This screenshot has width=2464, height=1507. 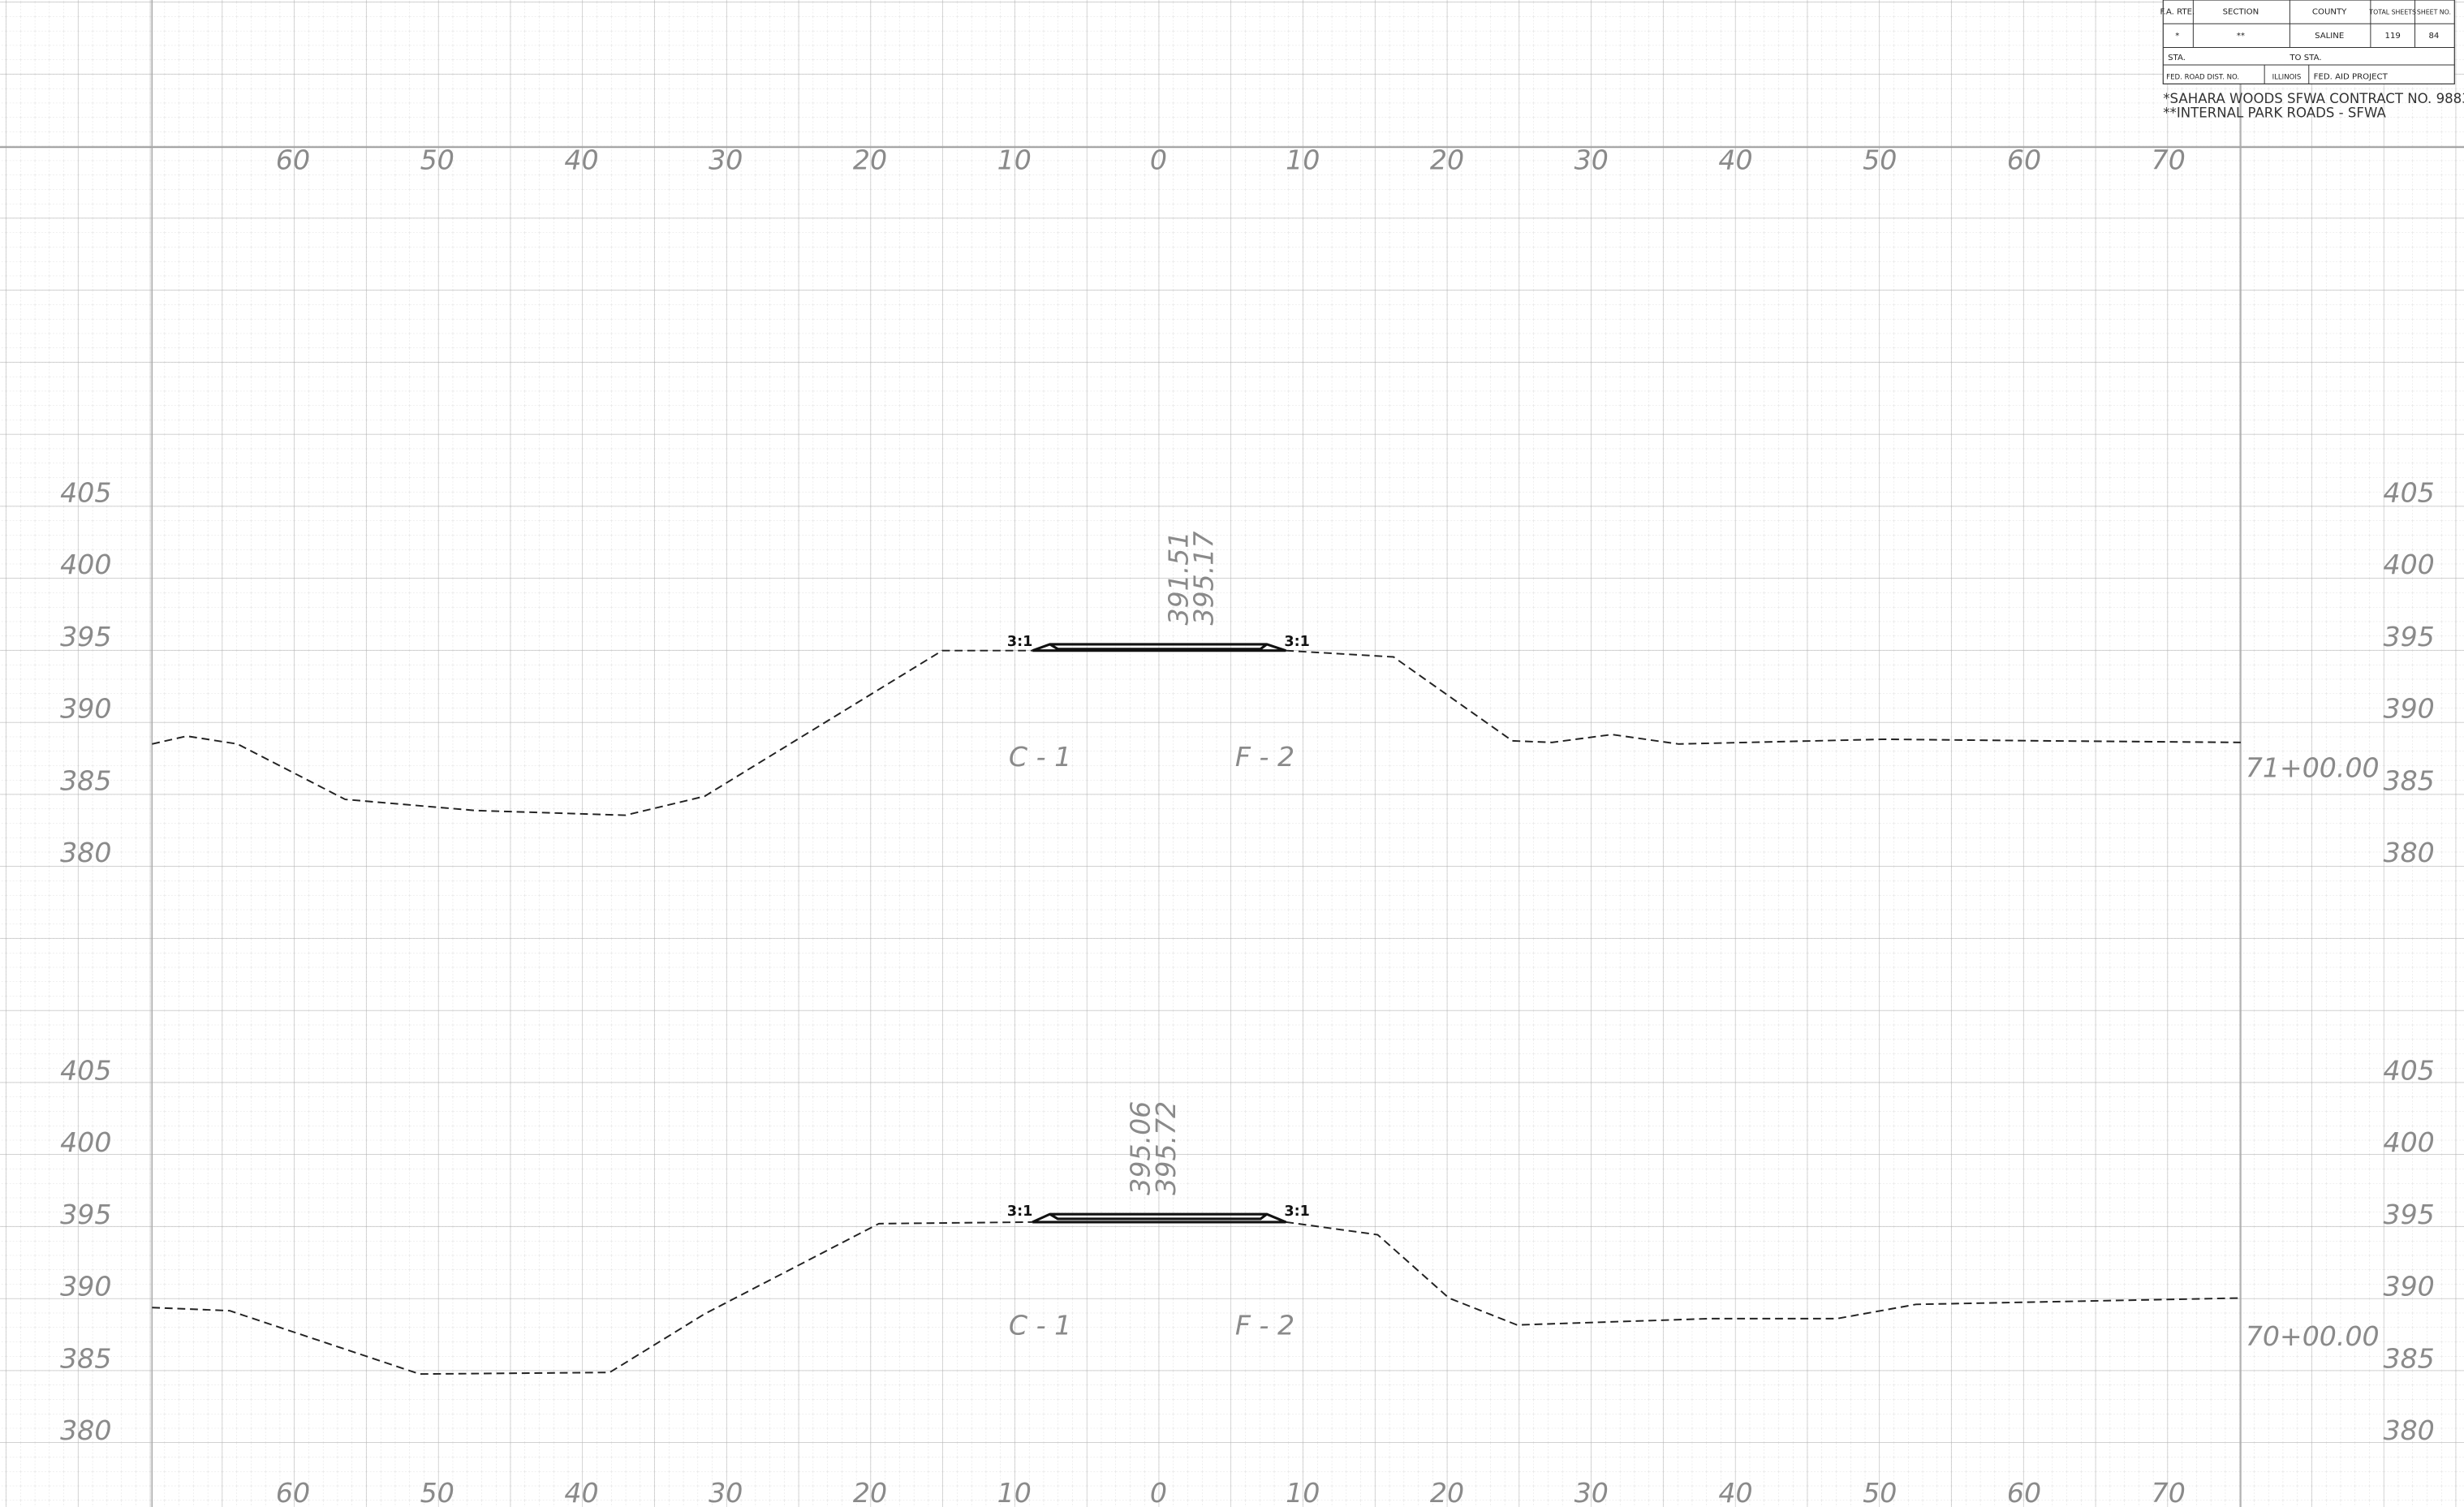 What do you see at coordinates (2177, 36) in the screenshot?
I see `value: *` at bounding box center [2177, 36].